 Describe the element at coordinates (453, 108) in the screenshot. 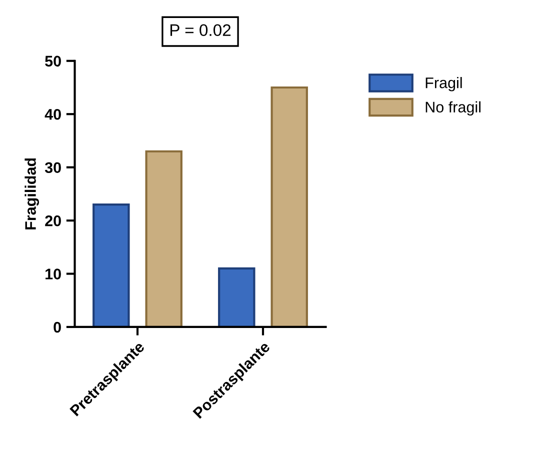

I see `legend-label: No fragil` at that location.